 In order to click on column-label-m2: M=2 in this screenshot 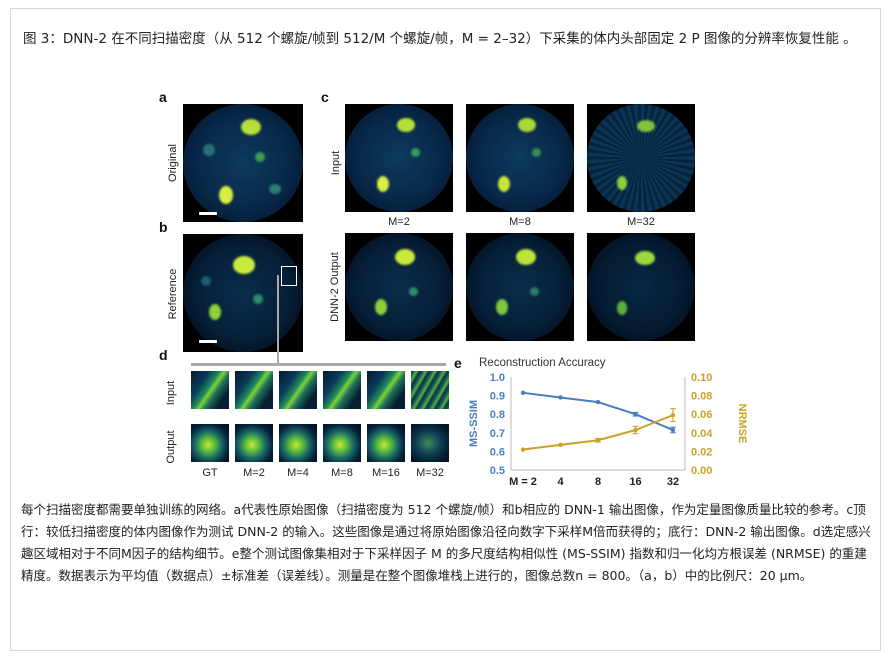, I will do `click(399, 222)`.